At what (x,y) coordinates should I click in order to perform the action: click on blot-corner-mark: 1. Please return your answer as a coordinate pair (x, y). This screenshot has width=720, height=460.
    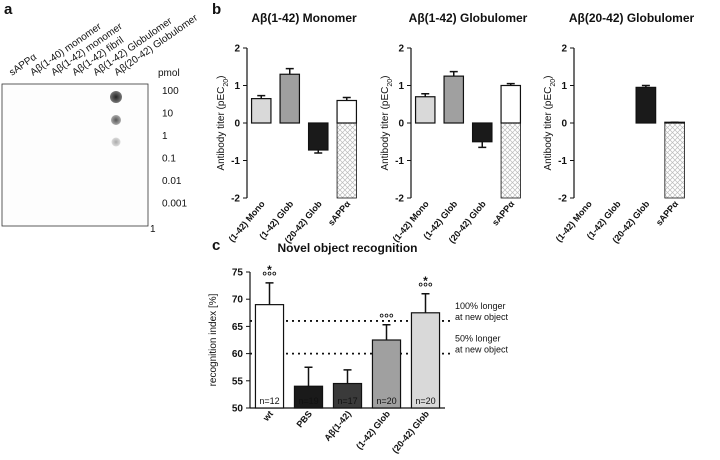
    Looking at the image, I should click on (153, 229).